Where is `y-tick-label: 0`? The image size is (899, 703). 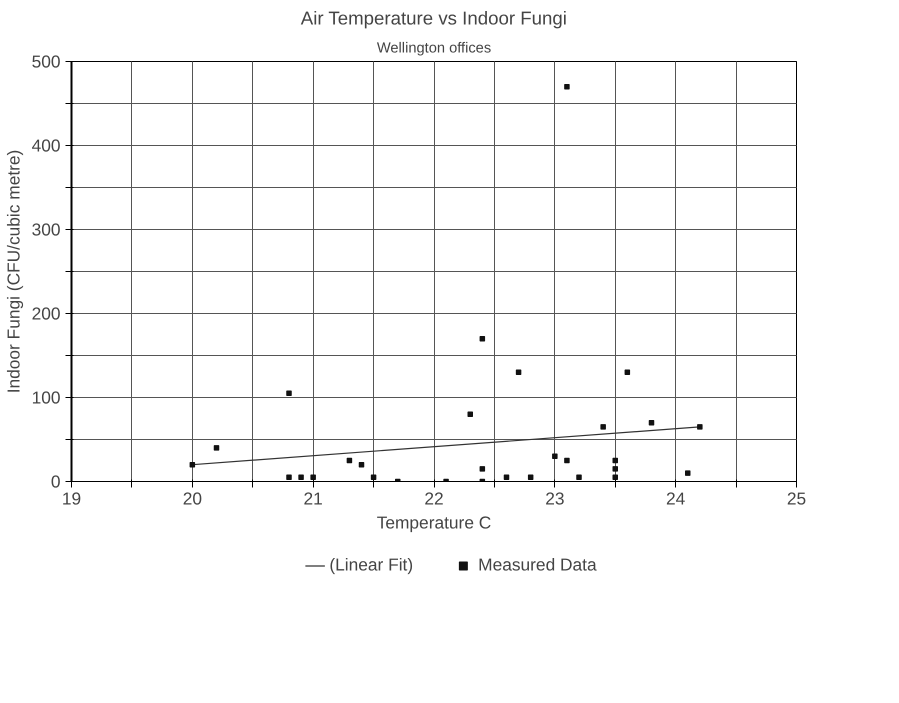 y-tick-label: 0 is located at coordinates (55, 482).